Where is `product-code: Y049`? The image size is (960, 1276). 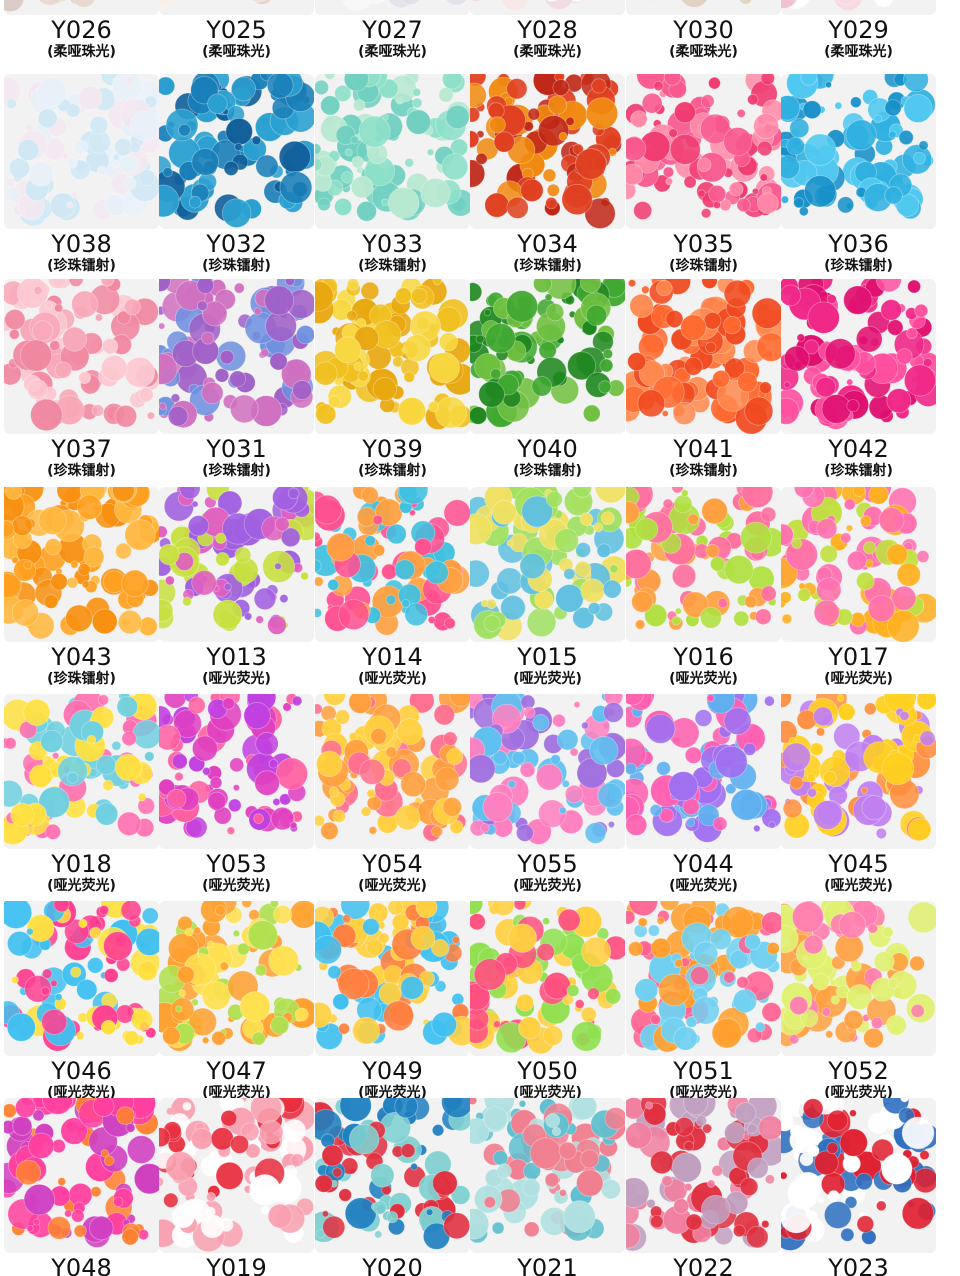
product-code: Y049 is located at coordinates (391, 1071).